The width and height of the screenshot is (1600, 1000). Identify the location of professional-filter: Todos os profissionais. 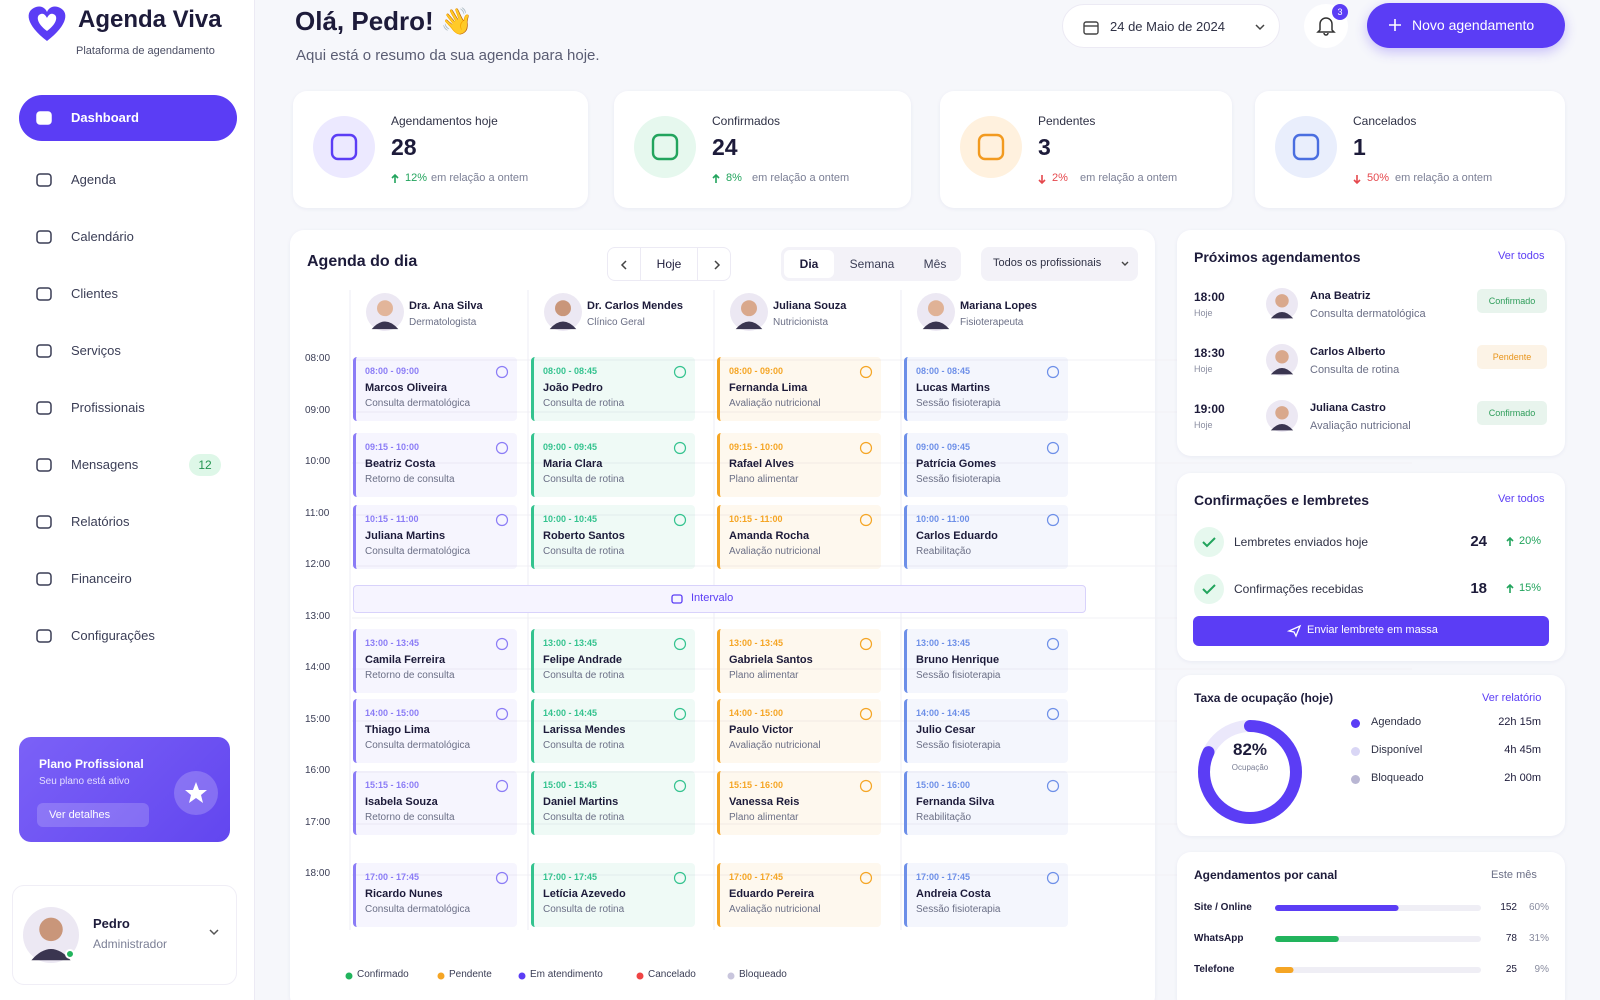
(1059, 264).